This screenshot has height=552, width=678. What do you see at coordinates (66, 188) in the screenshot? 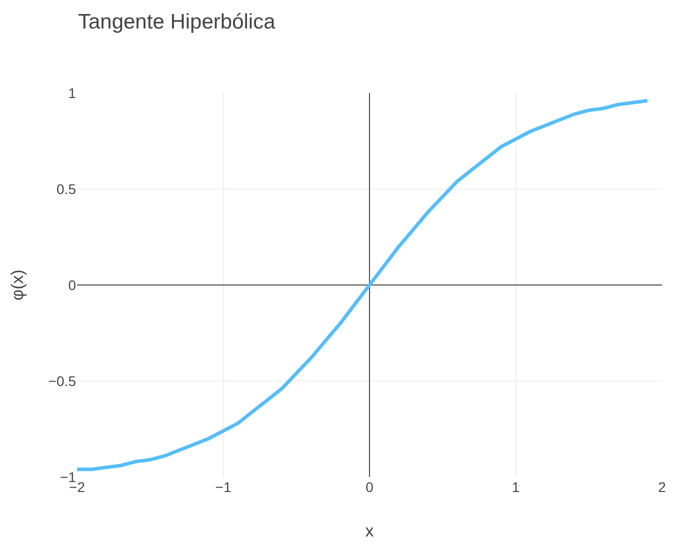
I see `y-tick-label: 0.5` at bounding box center [66, 188].